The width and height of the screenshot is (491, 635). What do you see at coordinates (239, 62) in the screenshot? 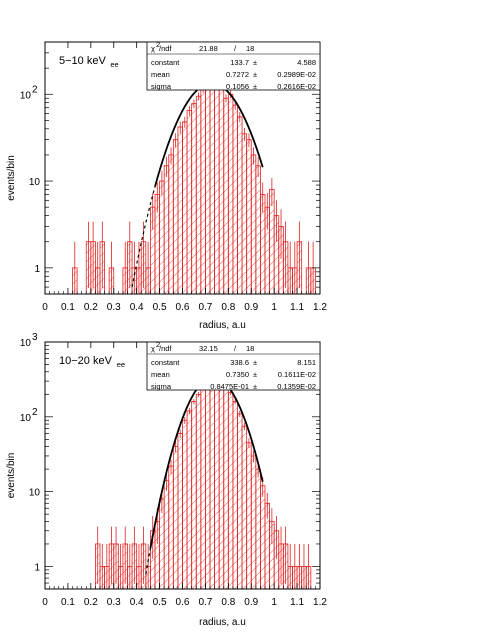
I see `stat-value: 133.7` at bounding box center [239, 62].